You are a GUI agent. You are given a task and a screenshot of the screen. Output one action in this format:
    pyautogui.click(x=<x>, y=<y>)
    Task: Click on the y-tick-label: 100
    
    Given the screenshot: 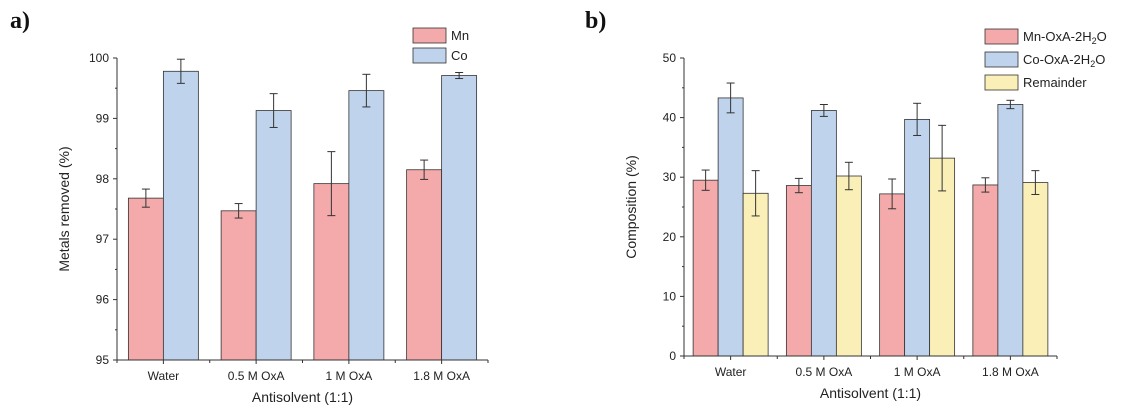 What is the action you would take?
    pyautogui.click(x=99, y=58)
    